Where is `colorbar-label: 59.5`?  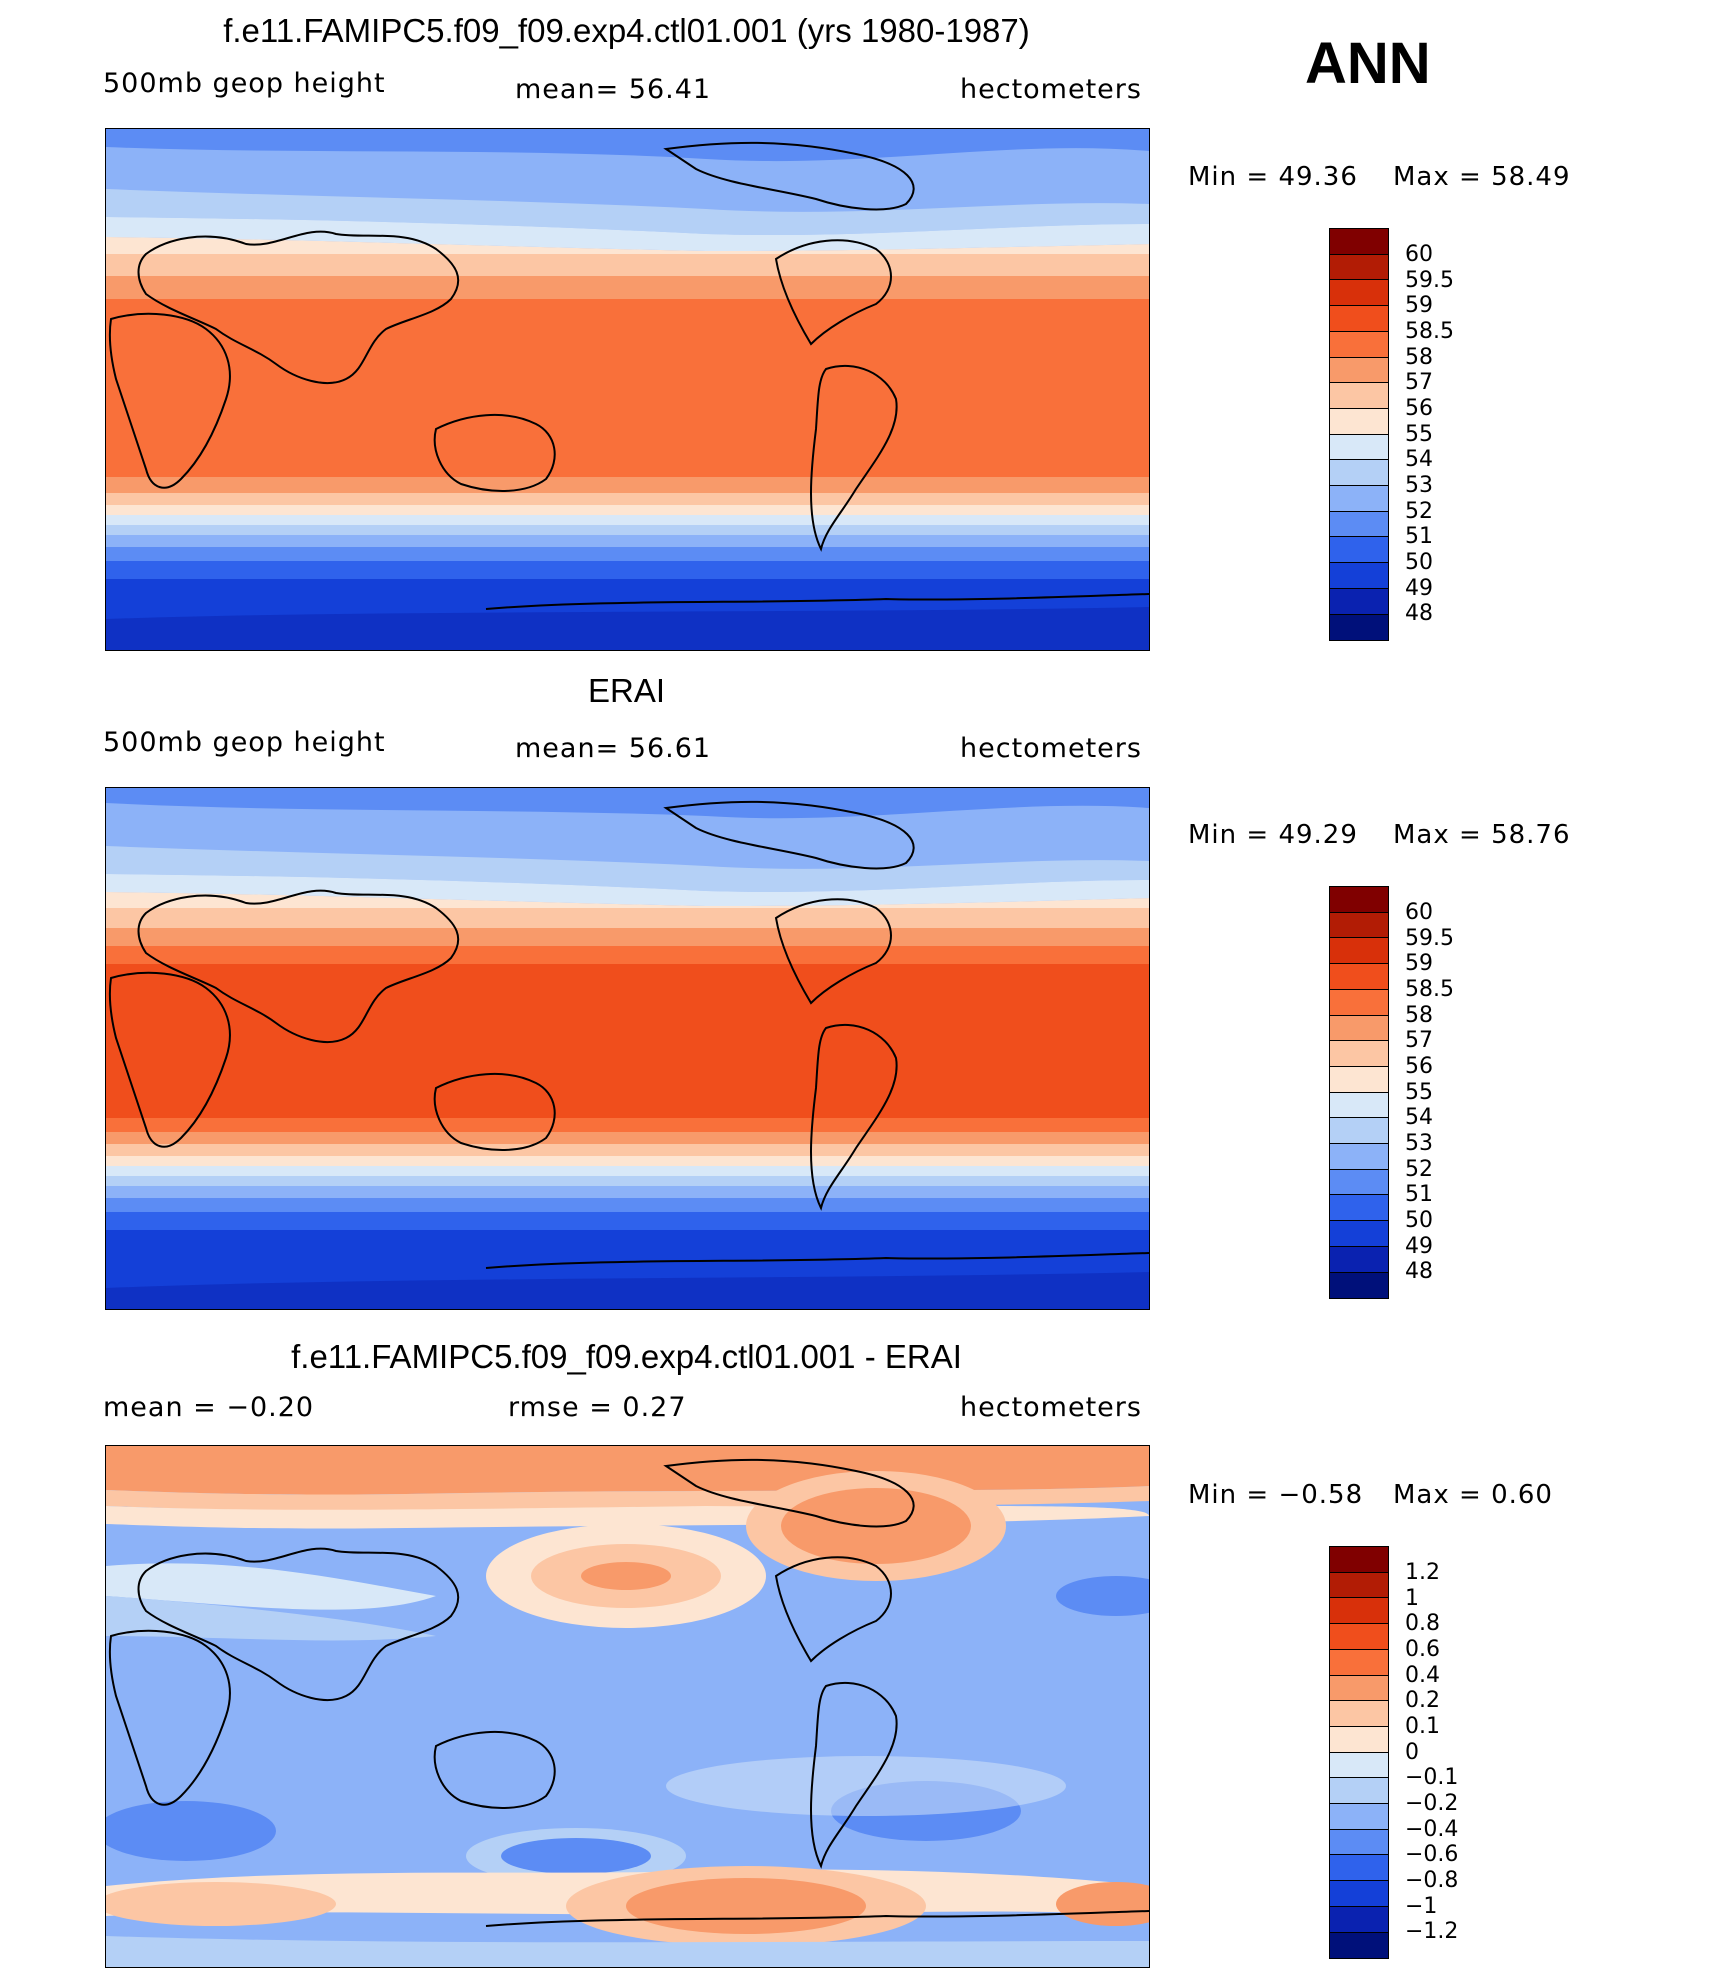 colorbar-label: 59.5 is located at coordinates (1429, 938).